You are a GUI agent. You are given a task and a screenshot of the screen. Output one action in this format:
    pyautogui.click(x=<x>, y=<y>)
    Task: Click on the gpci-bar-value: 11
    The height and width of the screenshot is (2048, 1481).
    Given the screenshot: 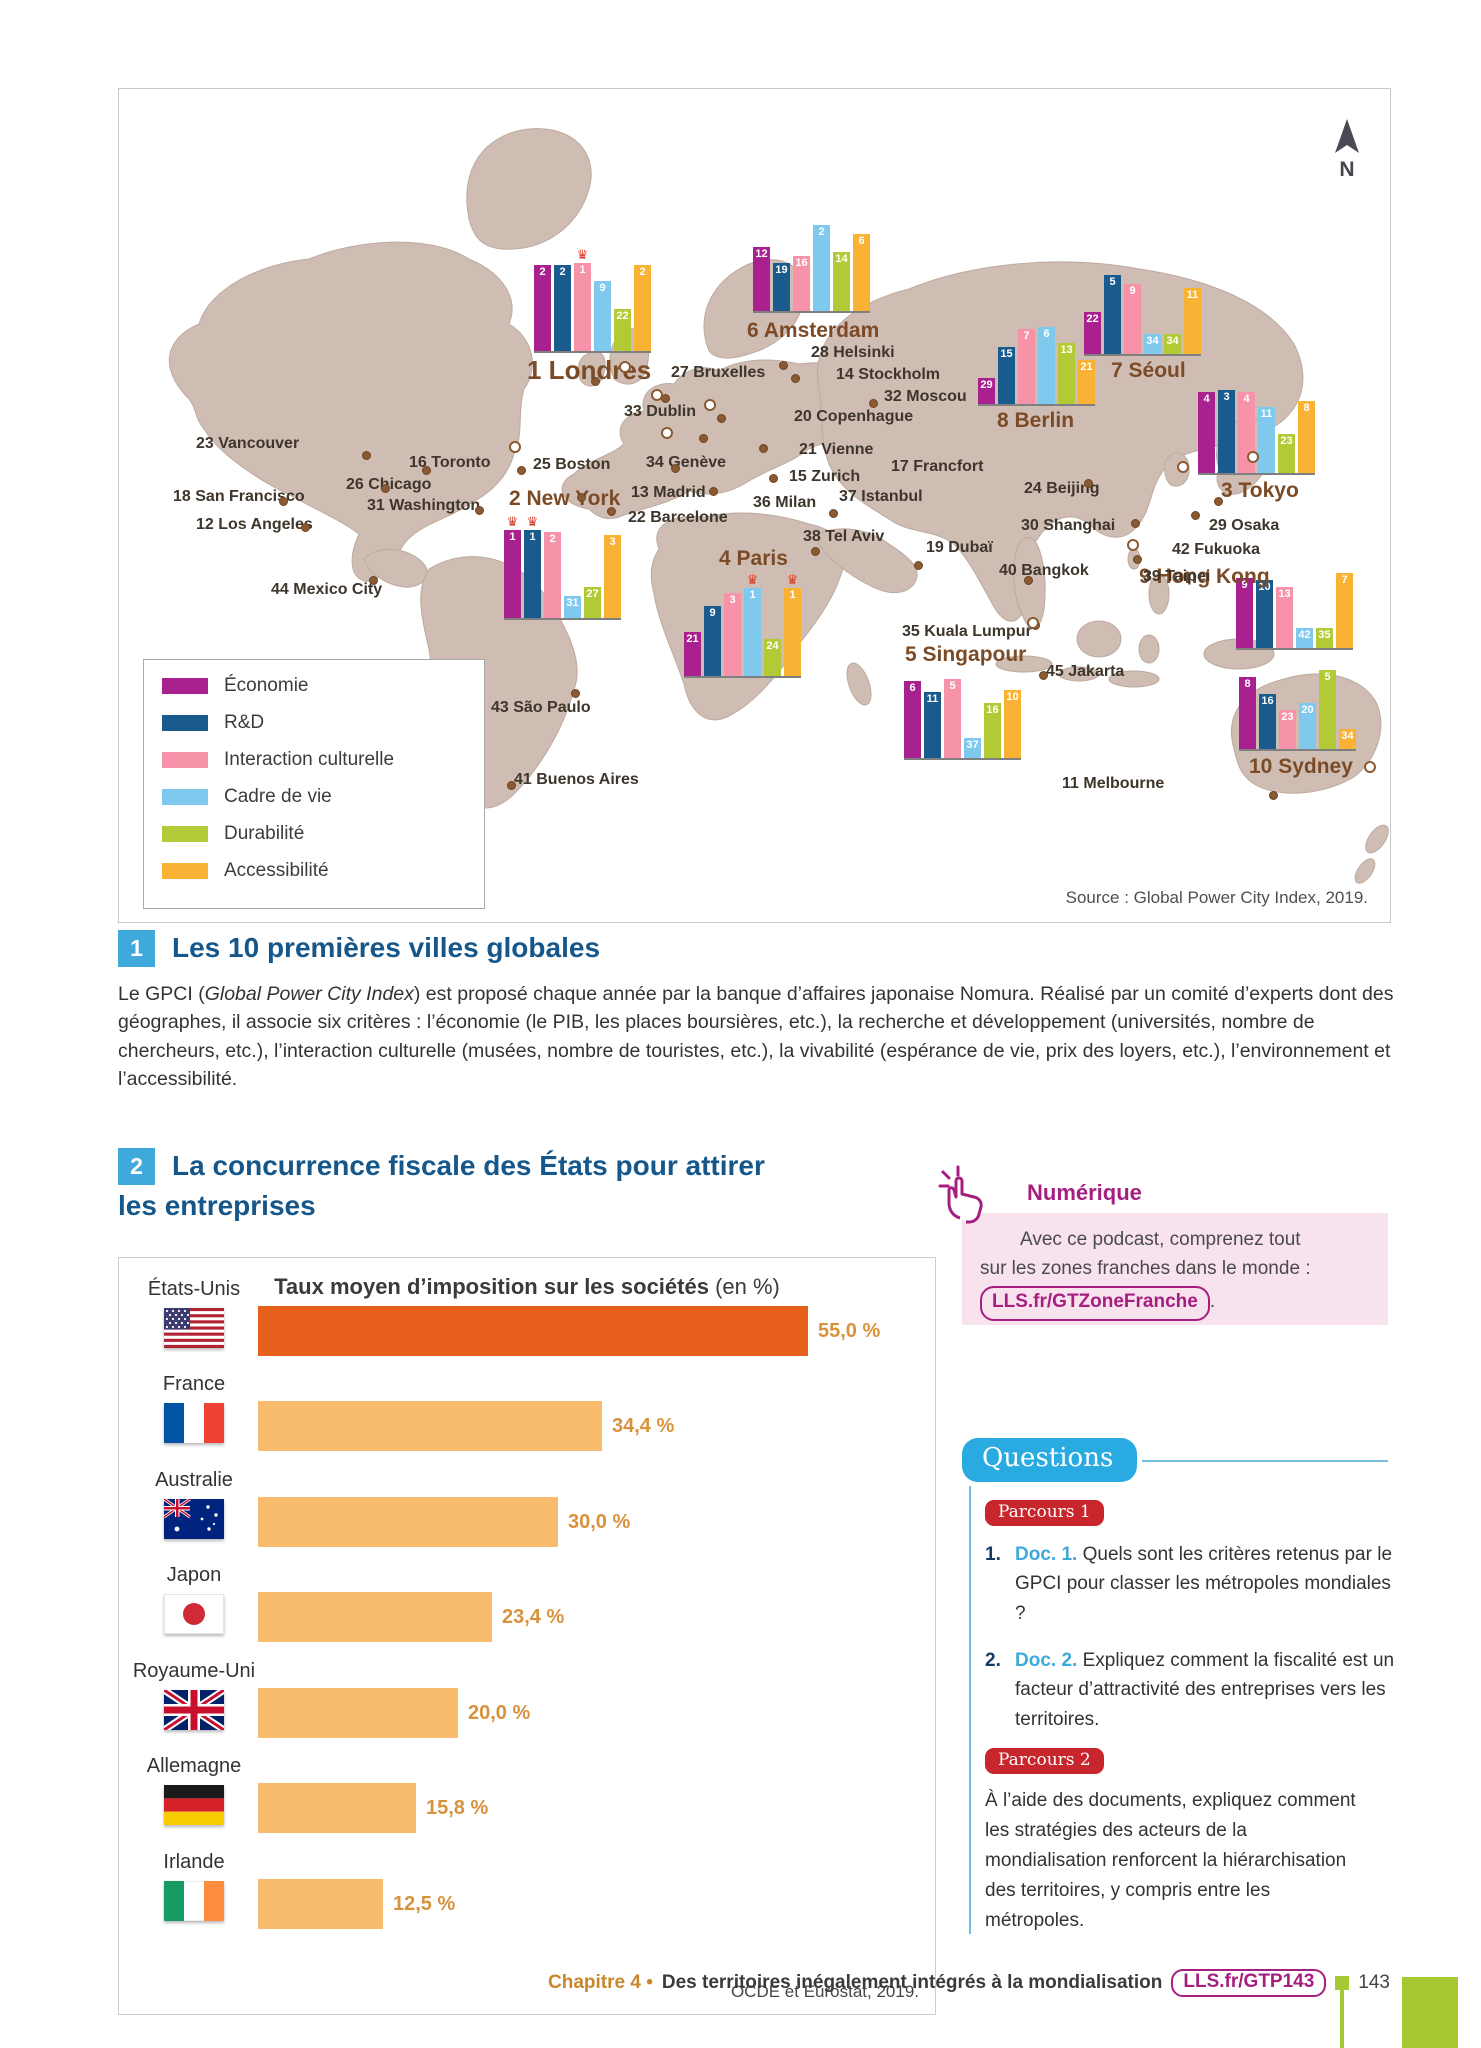 What is the action you would take?
    pyautogui.click(x=1192, y=295)
    